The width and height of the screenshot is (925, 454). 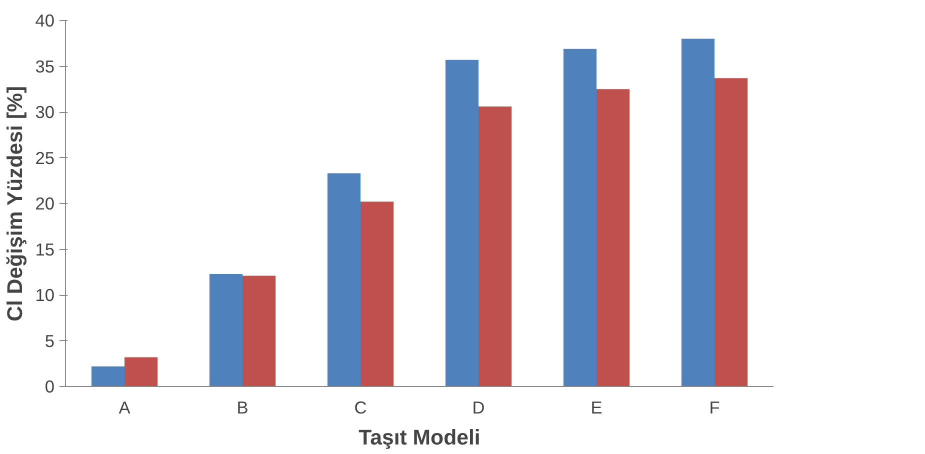 I want to click on y-tick-label: 40, so click(x=45, y=20).